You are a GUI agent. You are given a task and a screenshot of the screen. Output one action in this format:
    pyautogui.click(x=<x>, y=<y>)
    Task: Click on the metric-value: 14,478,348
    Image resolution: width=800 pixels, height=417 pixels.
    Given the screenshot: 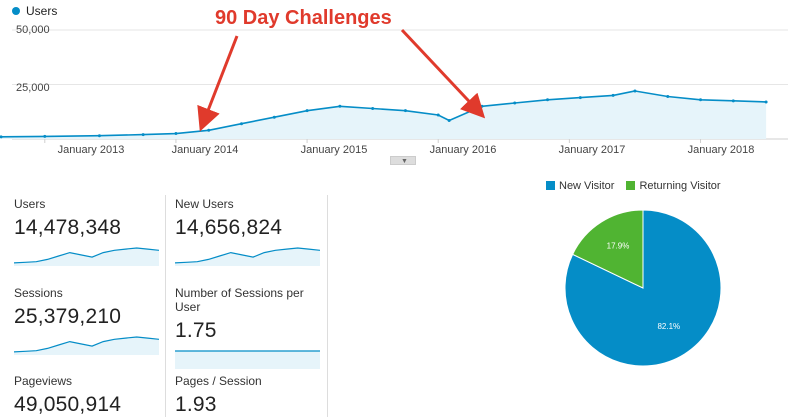 What is the action you would take?
    pyautogui.click(x=68, y=227)
    